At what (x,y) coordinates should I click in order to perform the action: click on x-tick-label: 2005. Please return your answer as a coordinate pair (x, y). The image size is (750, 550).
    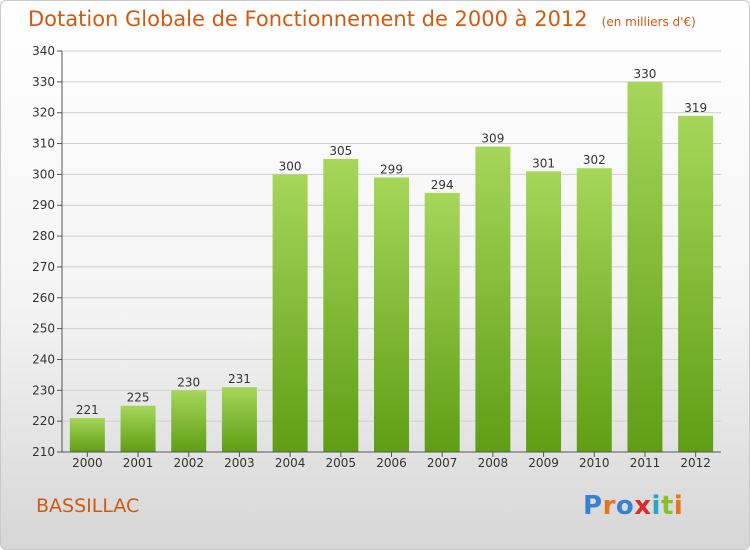
    Looking at the image, I should click on (341, 463).